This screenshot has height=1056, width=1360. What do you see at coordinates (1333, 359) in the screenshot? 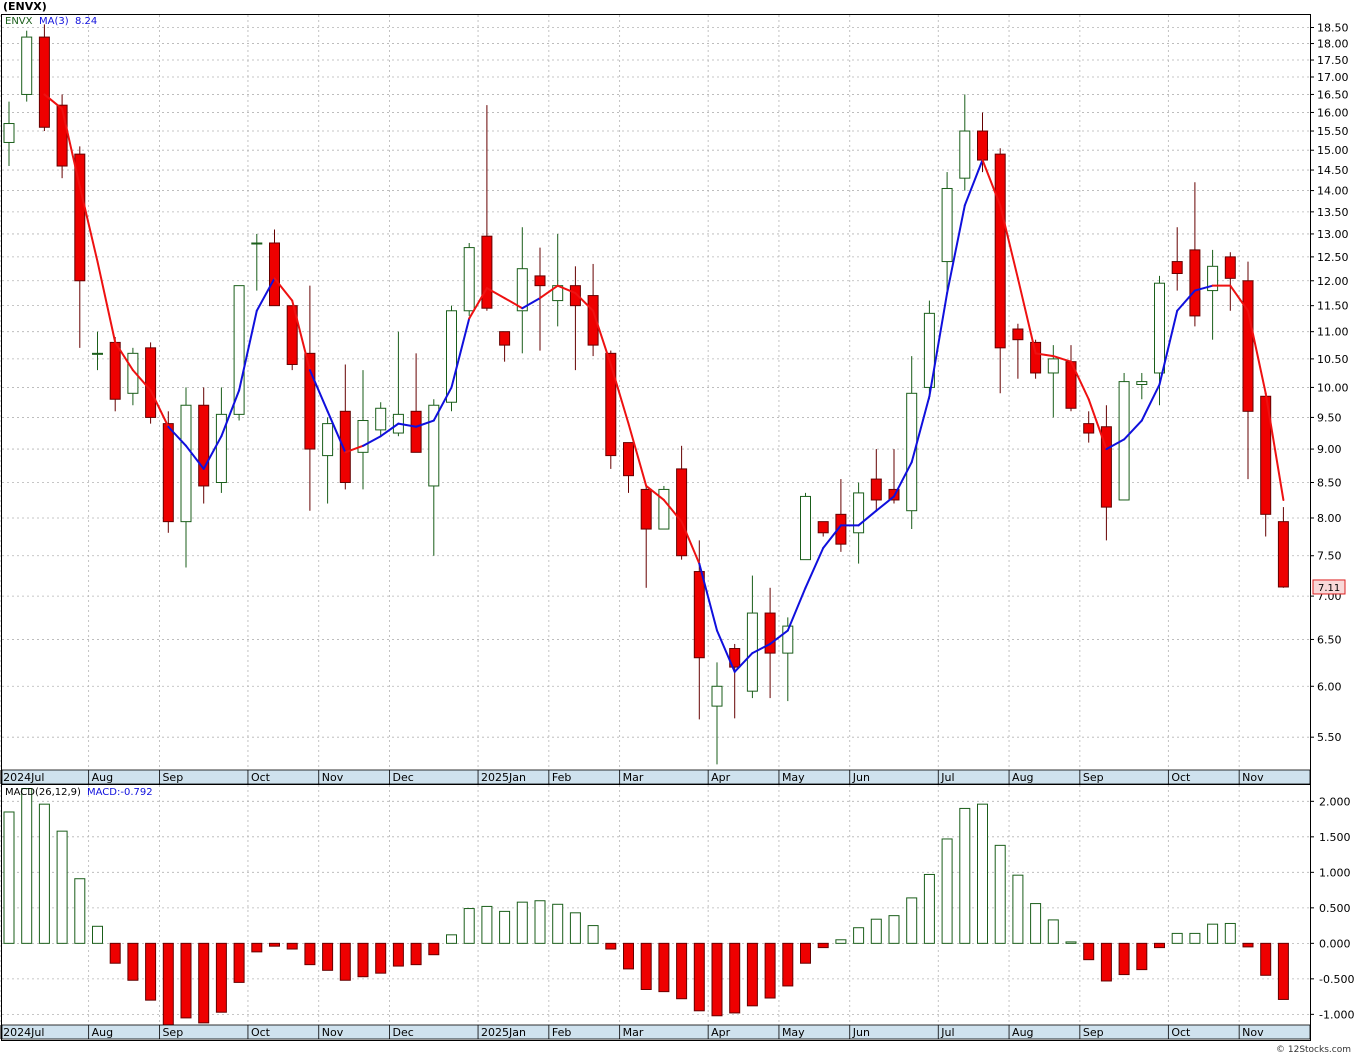
I see `price-tick-label: 10.50` at bounding box center [1333, 359].